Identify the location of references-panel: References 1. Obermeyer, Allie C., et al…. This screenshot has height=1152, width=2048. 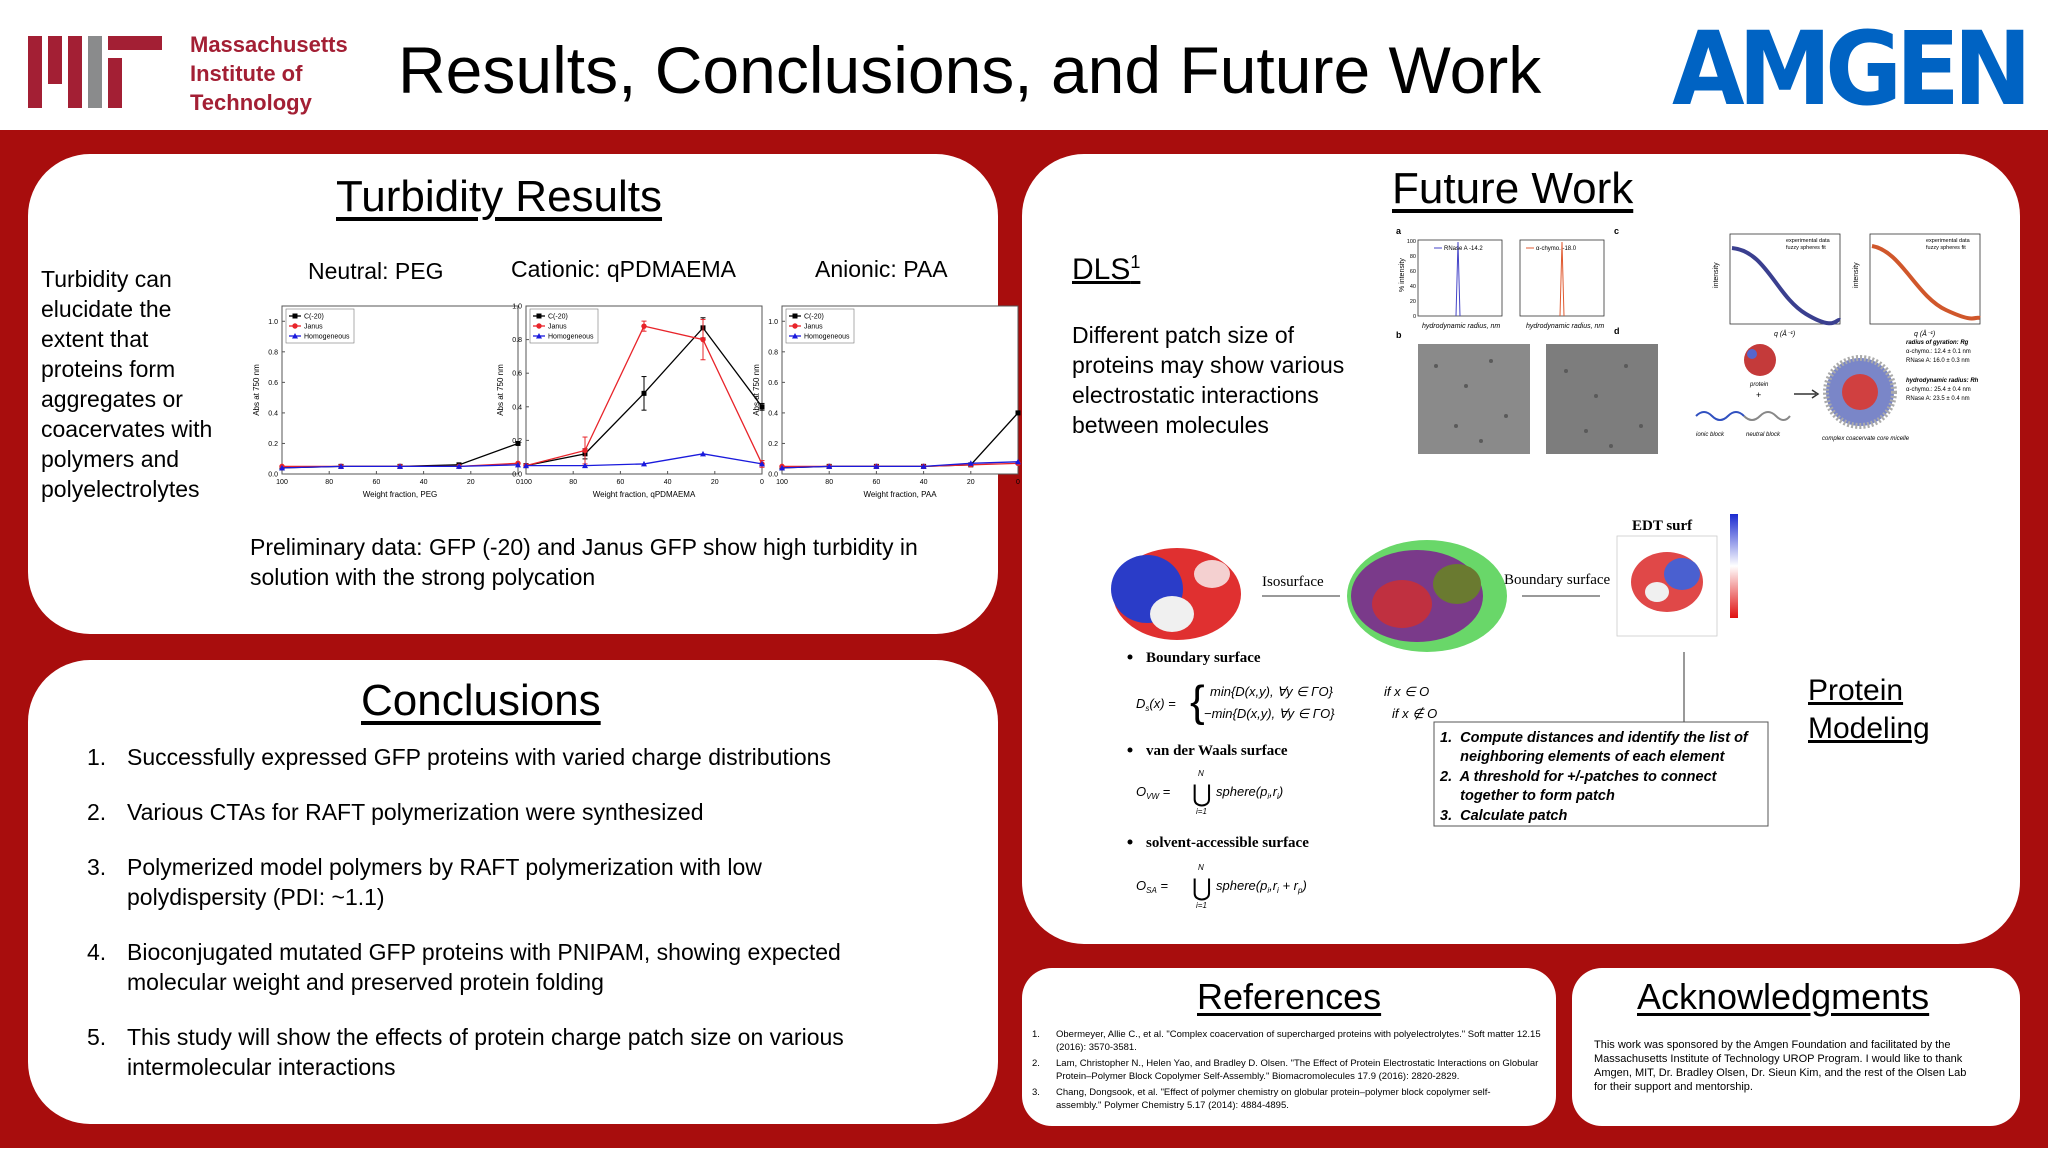
(1289, 1047).